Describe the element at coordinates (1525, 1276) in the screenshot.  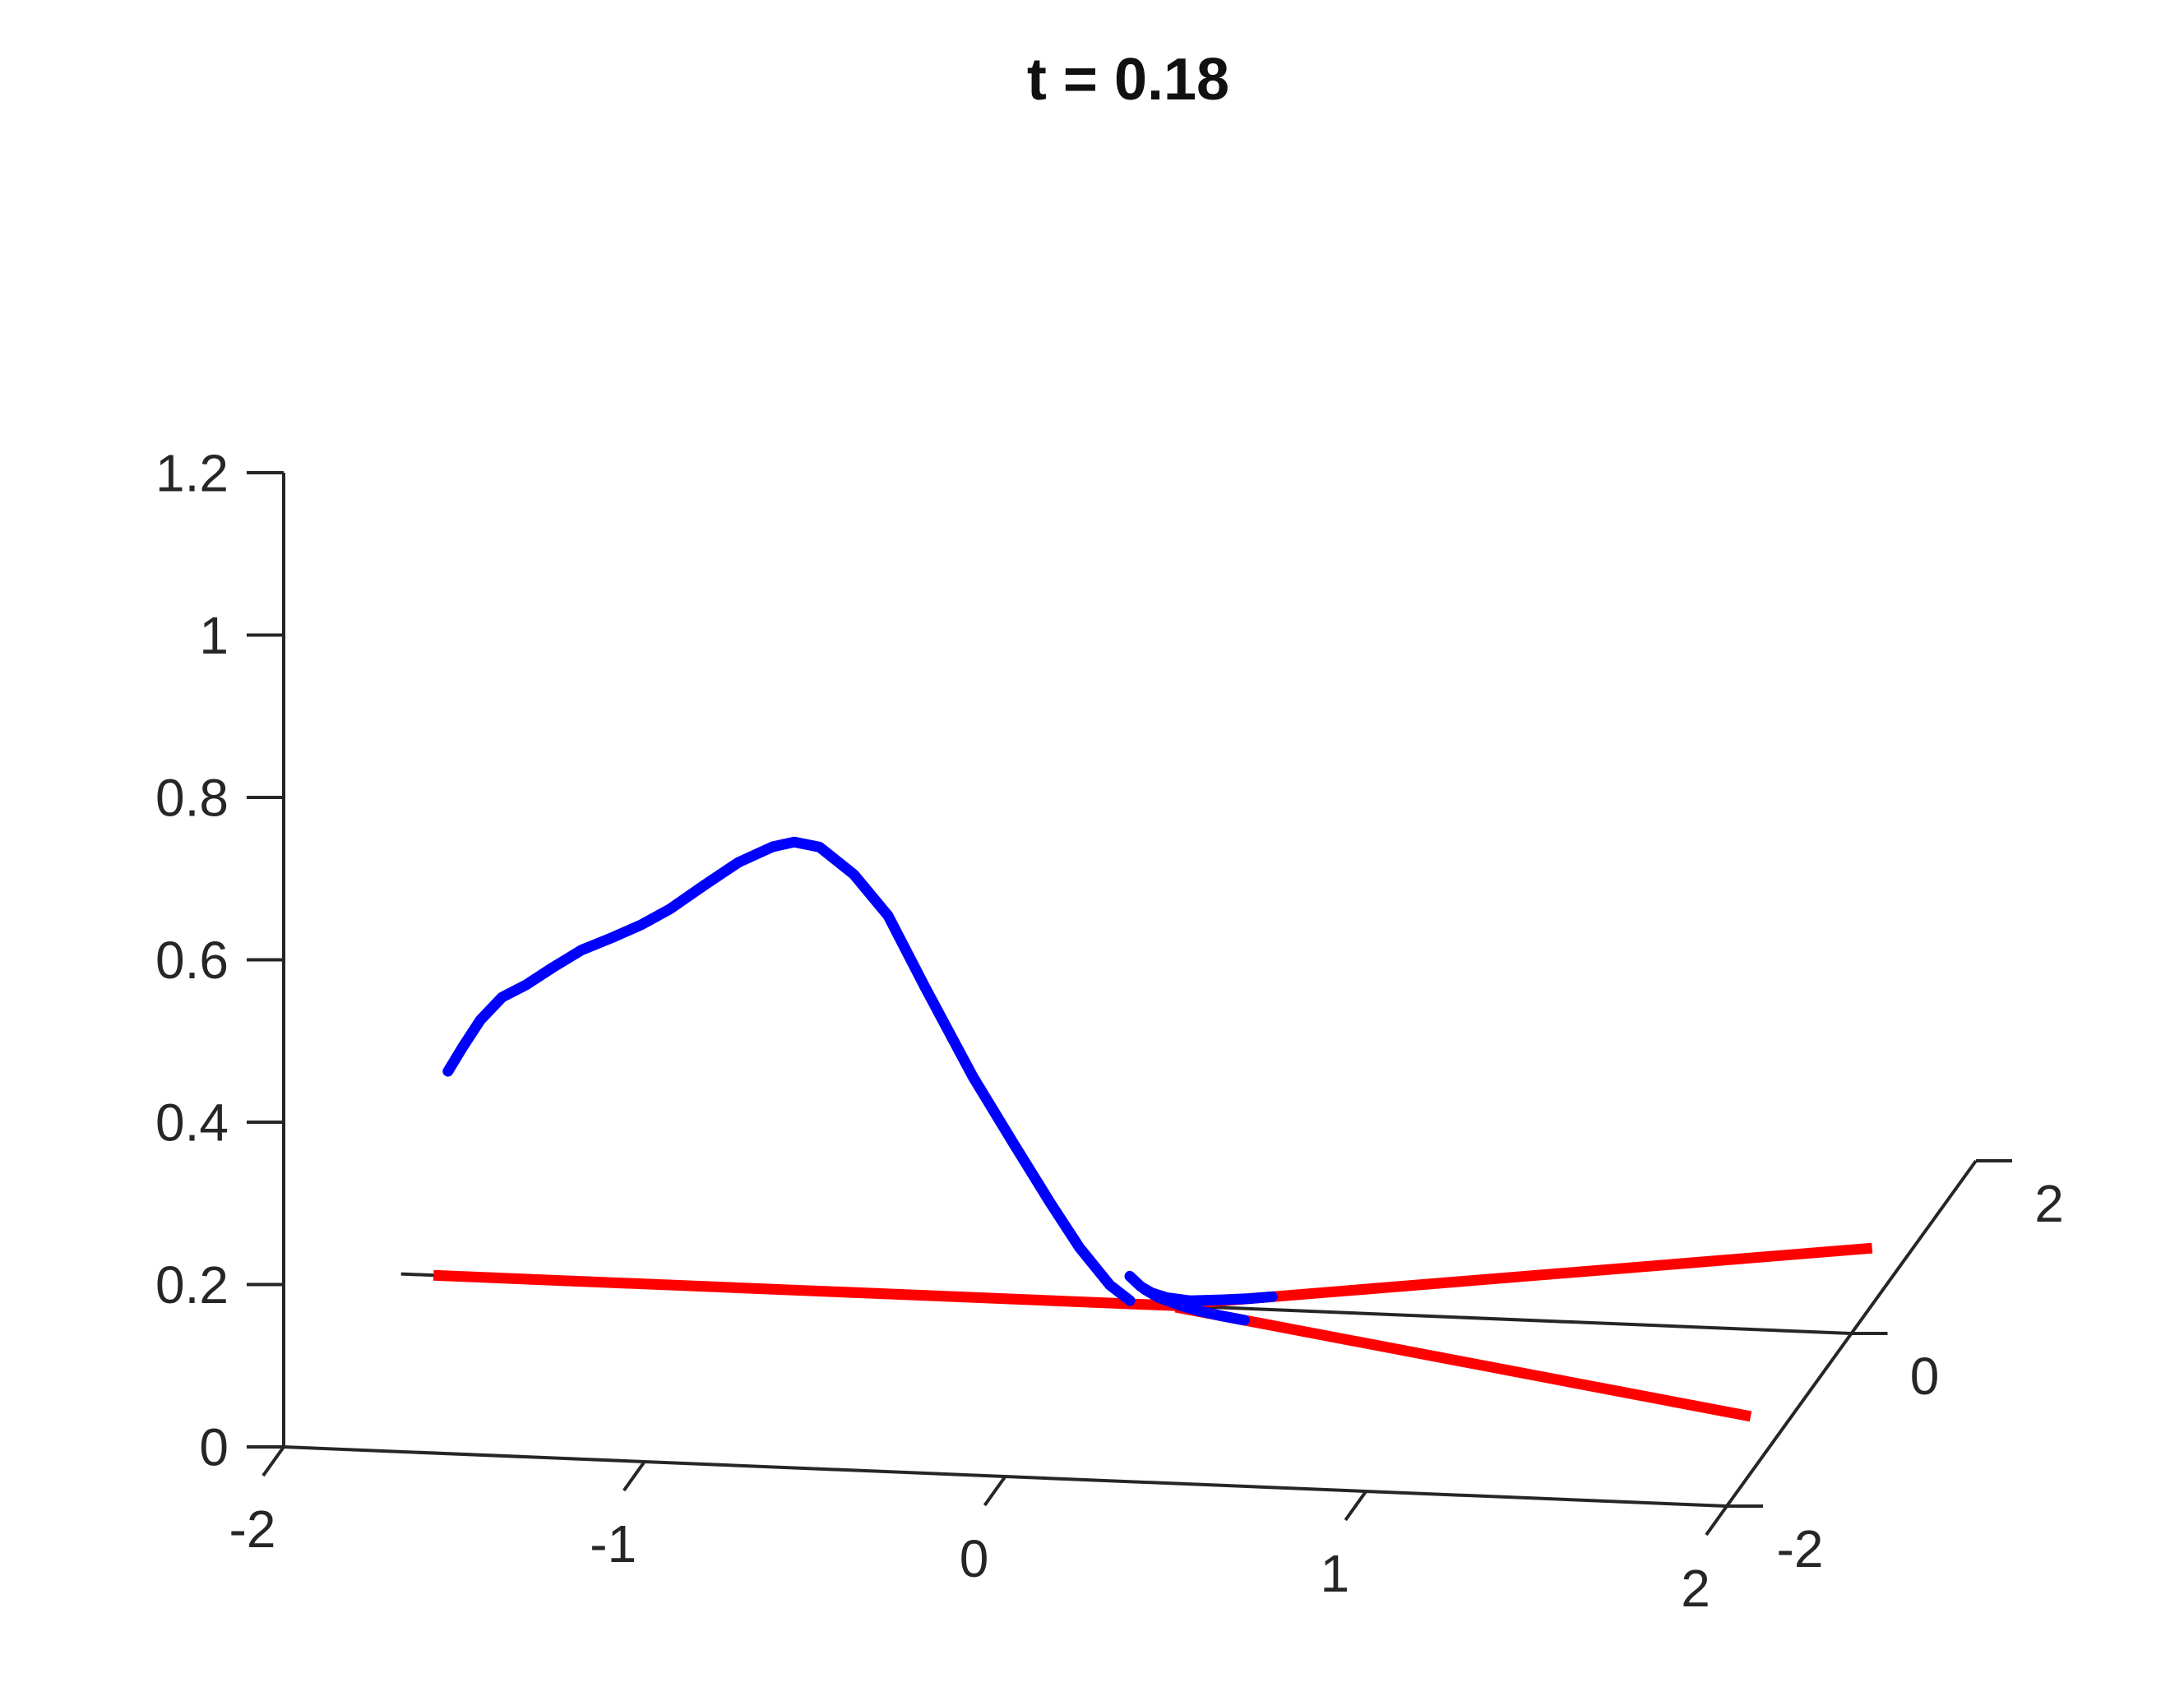
I see `series-red-characteristic-upper-right` at that location.